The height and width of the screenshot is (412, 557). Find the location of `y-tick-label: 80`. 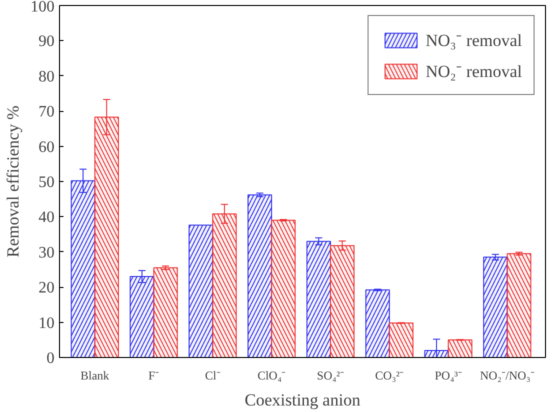

y-tick-label: 80 is located at coordinates (46, 77).